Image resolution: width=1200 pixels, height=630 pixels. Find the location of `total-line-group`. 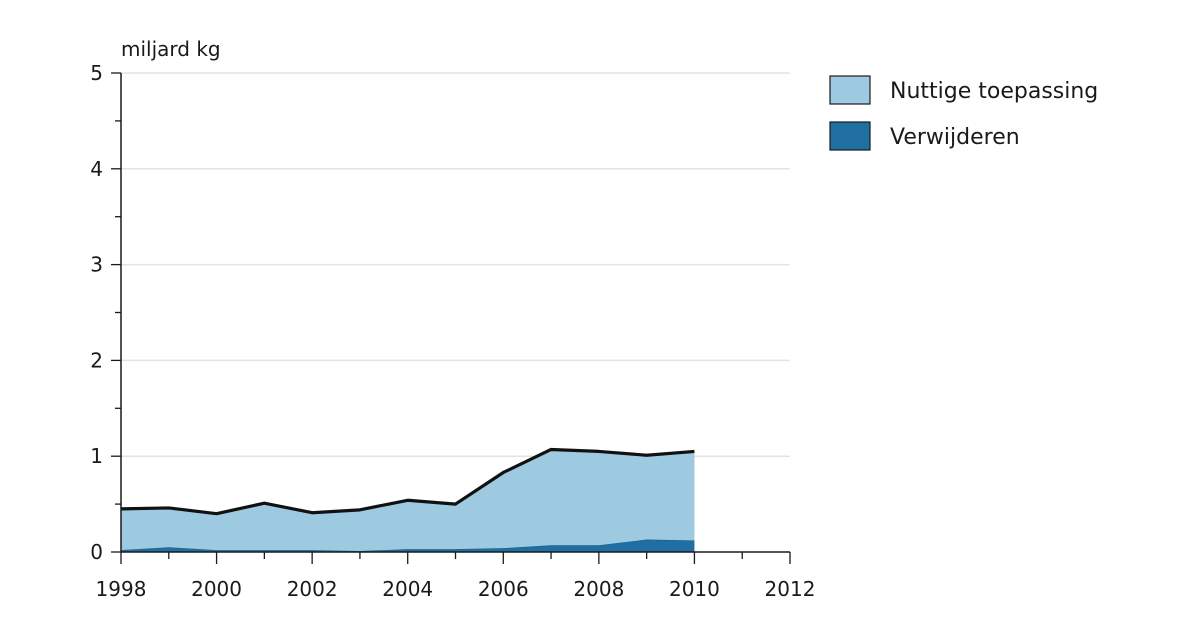

total-line-group is located at coordinates (407, 481).